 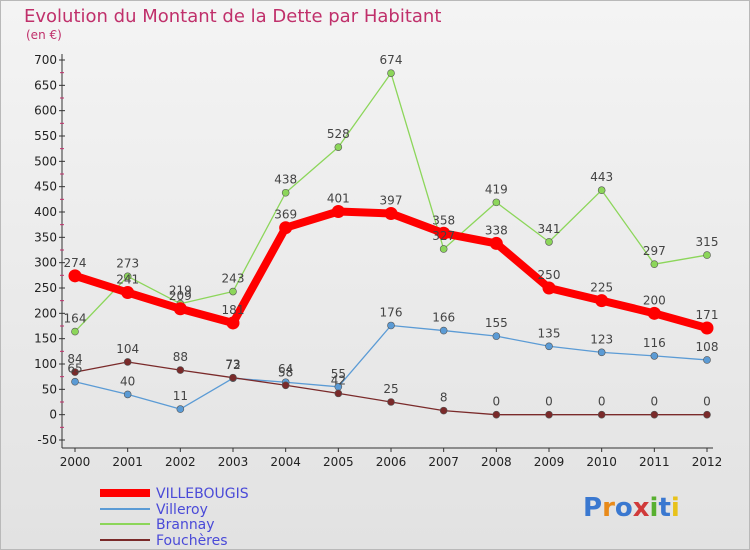 I want to click on data-label: 84, so click(x=74, y=359).